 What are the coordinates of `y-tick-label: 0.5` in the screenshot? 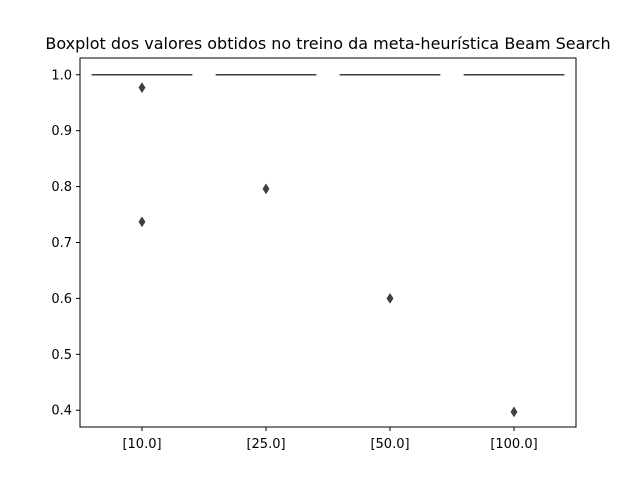 It's located at (61, 355).